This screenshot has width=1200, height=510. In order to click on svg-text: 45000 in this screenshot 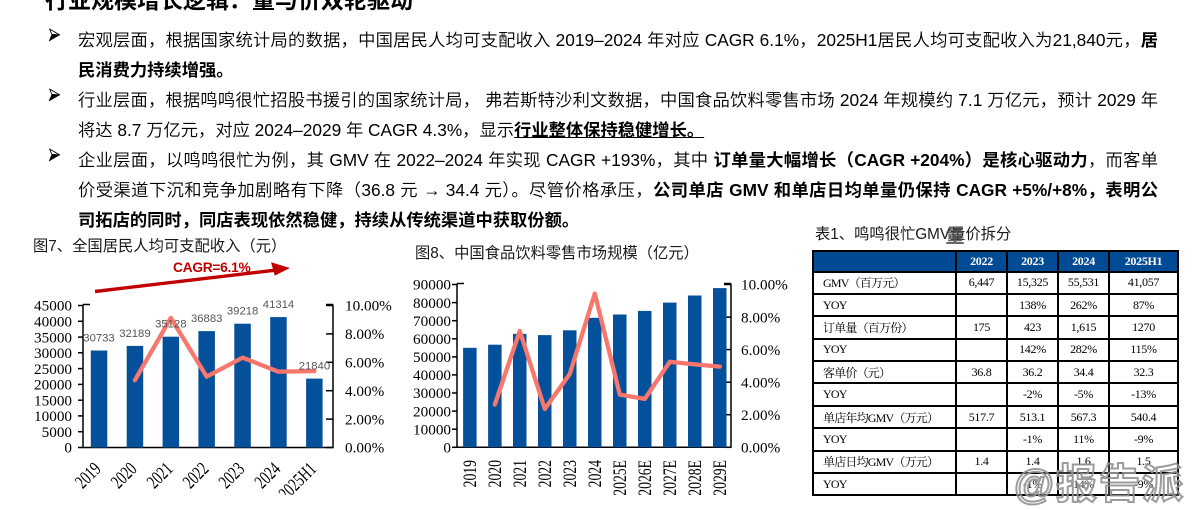, I will do `click(53, 306)`.